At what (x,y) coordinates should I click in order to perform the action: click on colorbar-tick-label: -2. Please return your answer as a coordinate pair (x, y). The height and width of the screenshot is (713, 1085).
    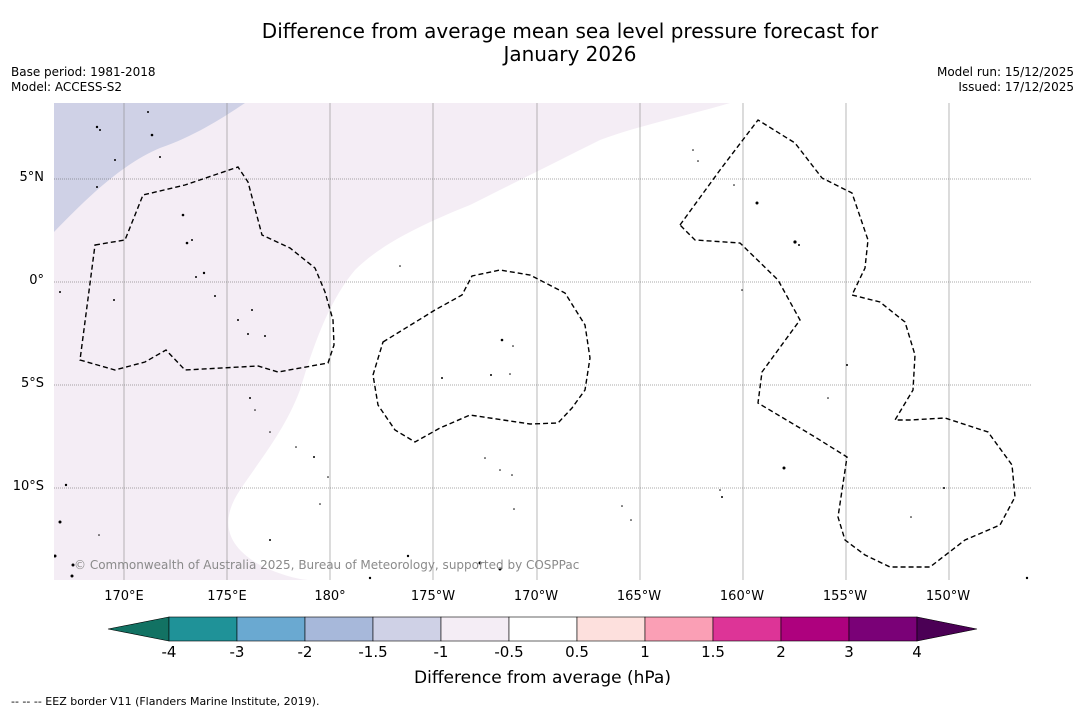
    Looking at the image, I should click on (305, 652).